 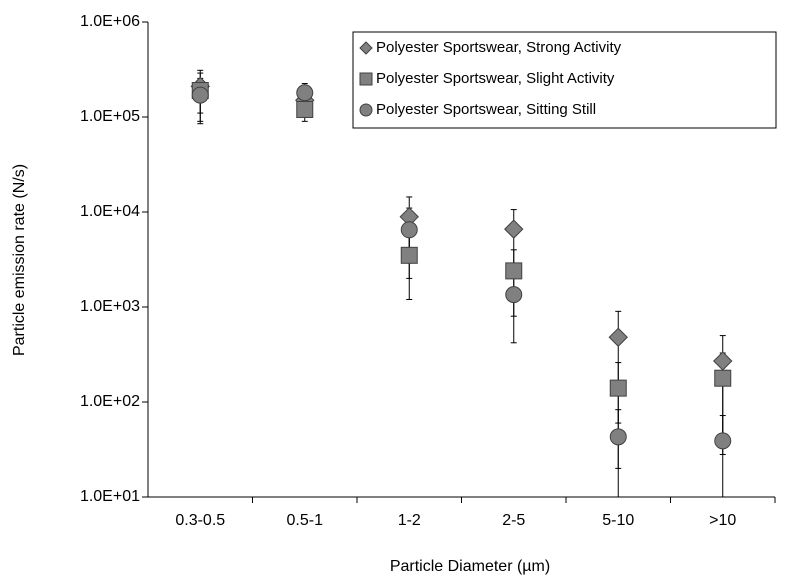 What do you see at coordinates (110, 306) in the screenshot?
I see `y-tick-label: 1.0E+03` at bounding box center [110, 306].